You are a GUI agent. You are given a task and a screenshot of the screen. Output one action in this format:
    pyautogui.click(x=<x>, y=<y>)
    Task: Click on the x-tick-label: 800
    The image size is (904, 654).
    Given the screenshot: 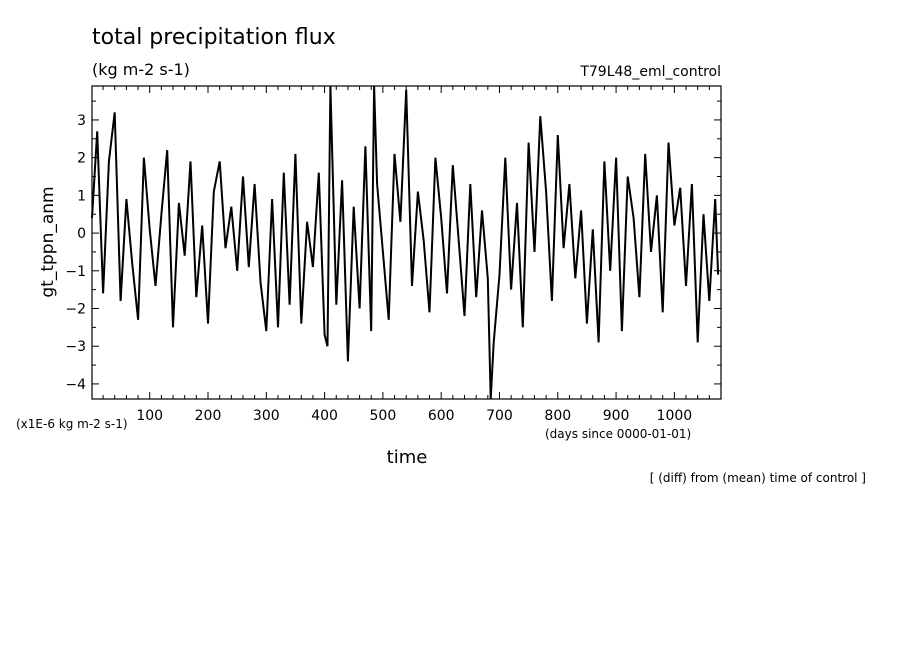 What is the action you would take?
    pyautogui.click(x=557, y=416)
    